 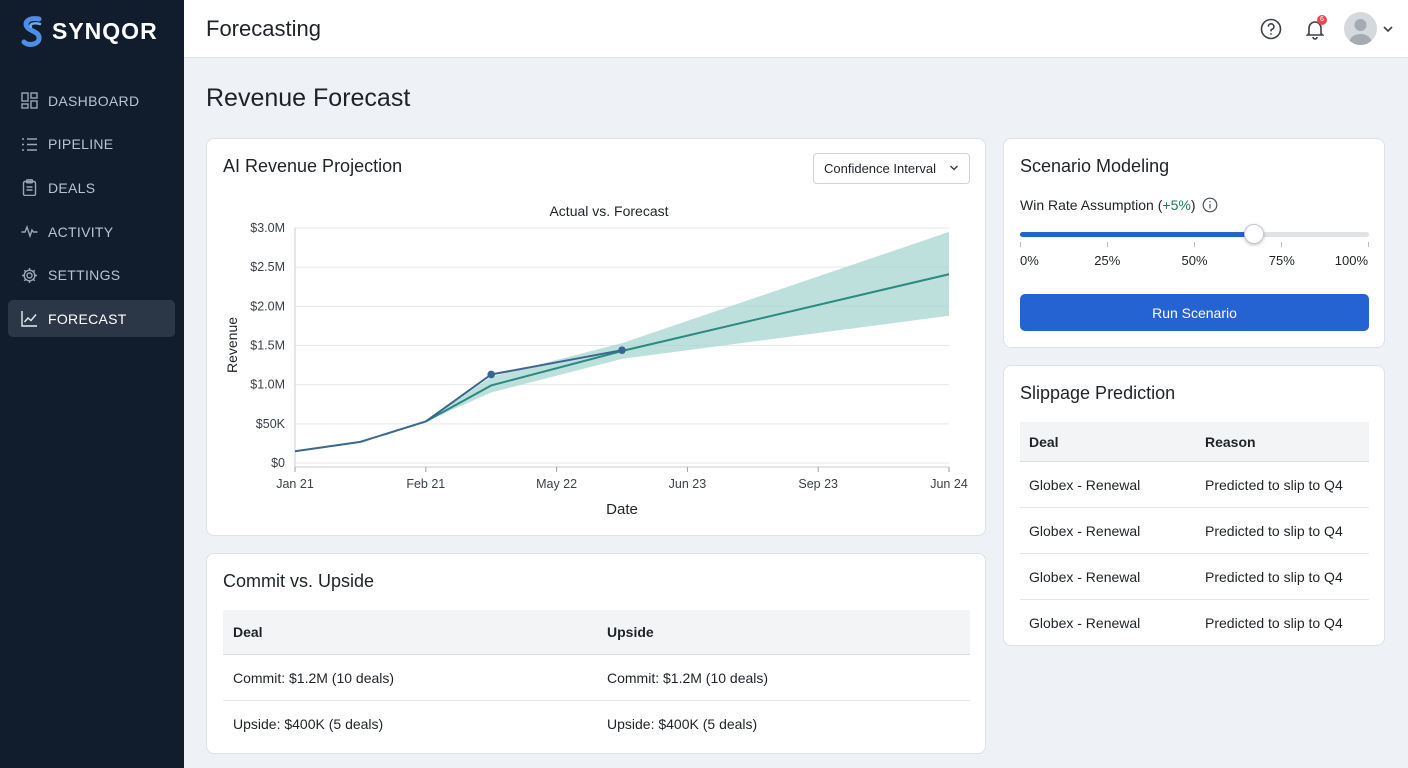 What do you see at coordinates (29, 275) in the screenshot?
I see `gear-icon` at bounding box center [29, 275].